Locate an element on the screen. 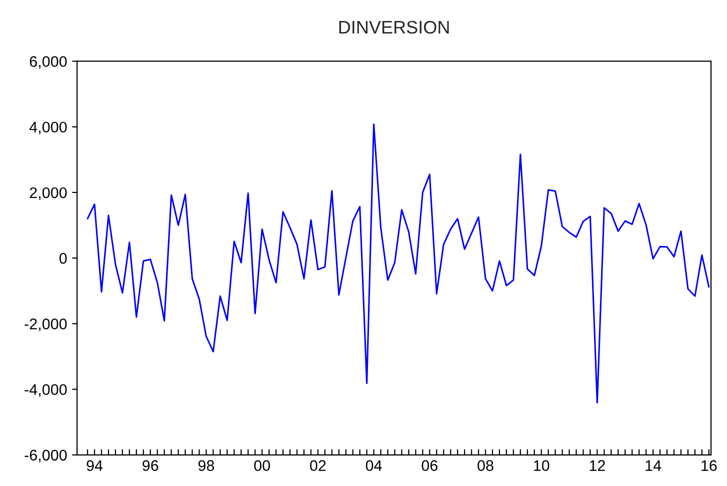 This screenshot has height=486, width=727. x-tick-label: 94 is located at coordinates (94, 465).